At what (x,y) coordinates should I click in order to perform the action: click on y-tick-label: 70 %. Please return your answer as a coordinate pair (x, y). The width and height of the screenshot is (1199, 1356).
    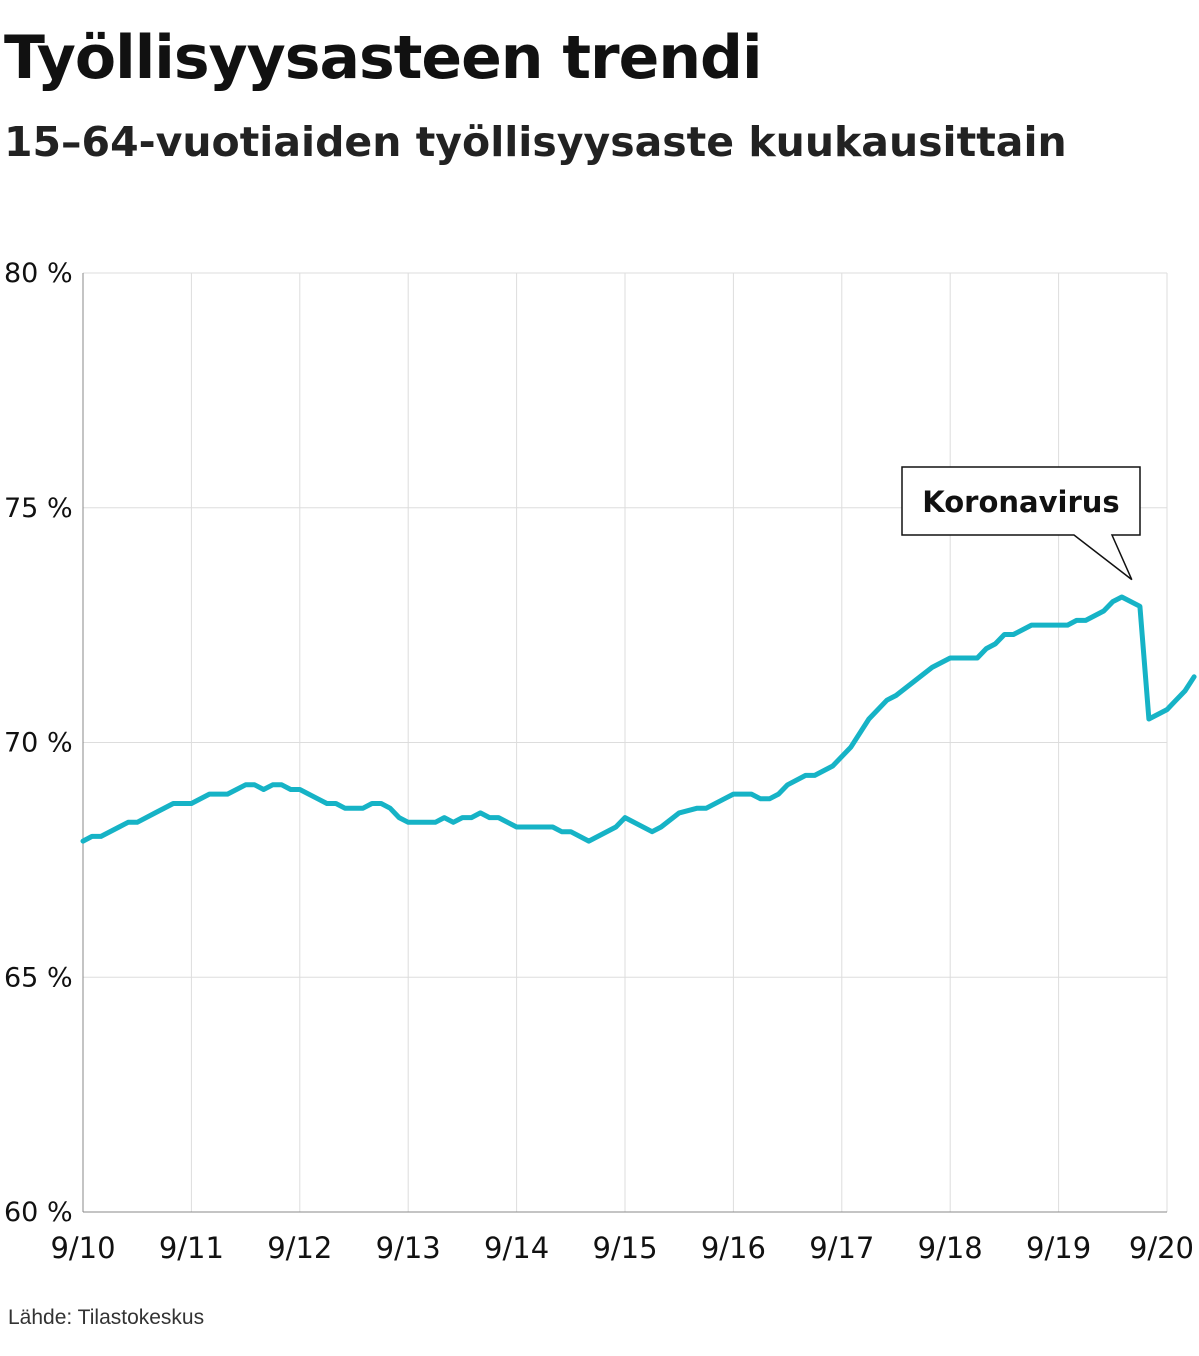
    Looking at the image, I should click on (38, 743).